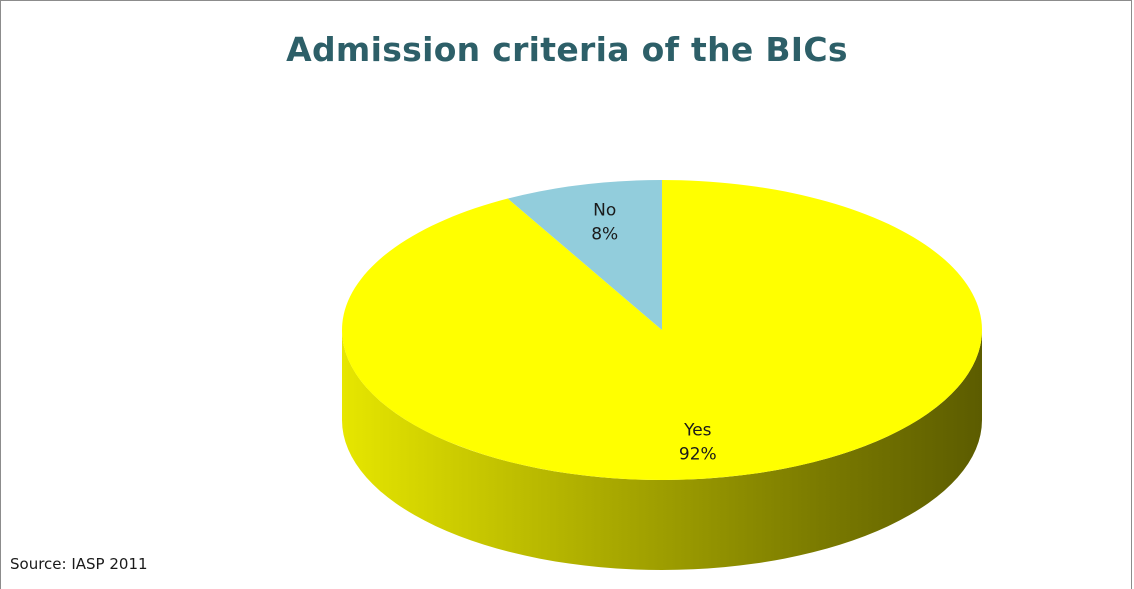  I want to click on slice-label-yes: Yes, so click(697, 430).